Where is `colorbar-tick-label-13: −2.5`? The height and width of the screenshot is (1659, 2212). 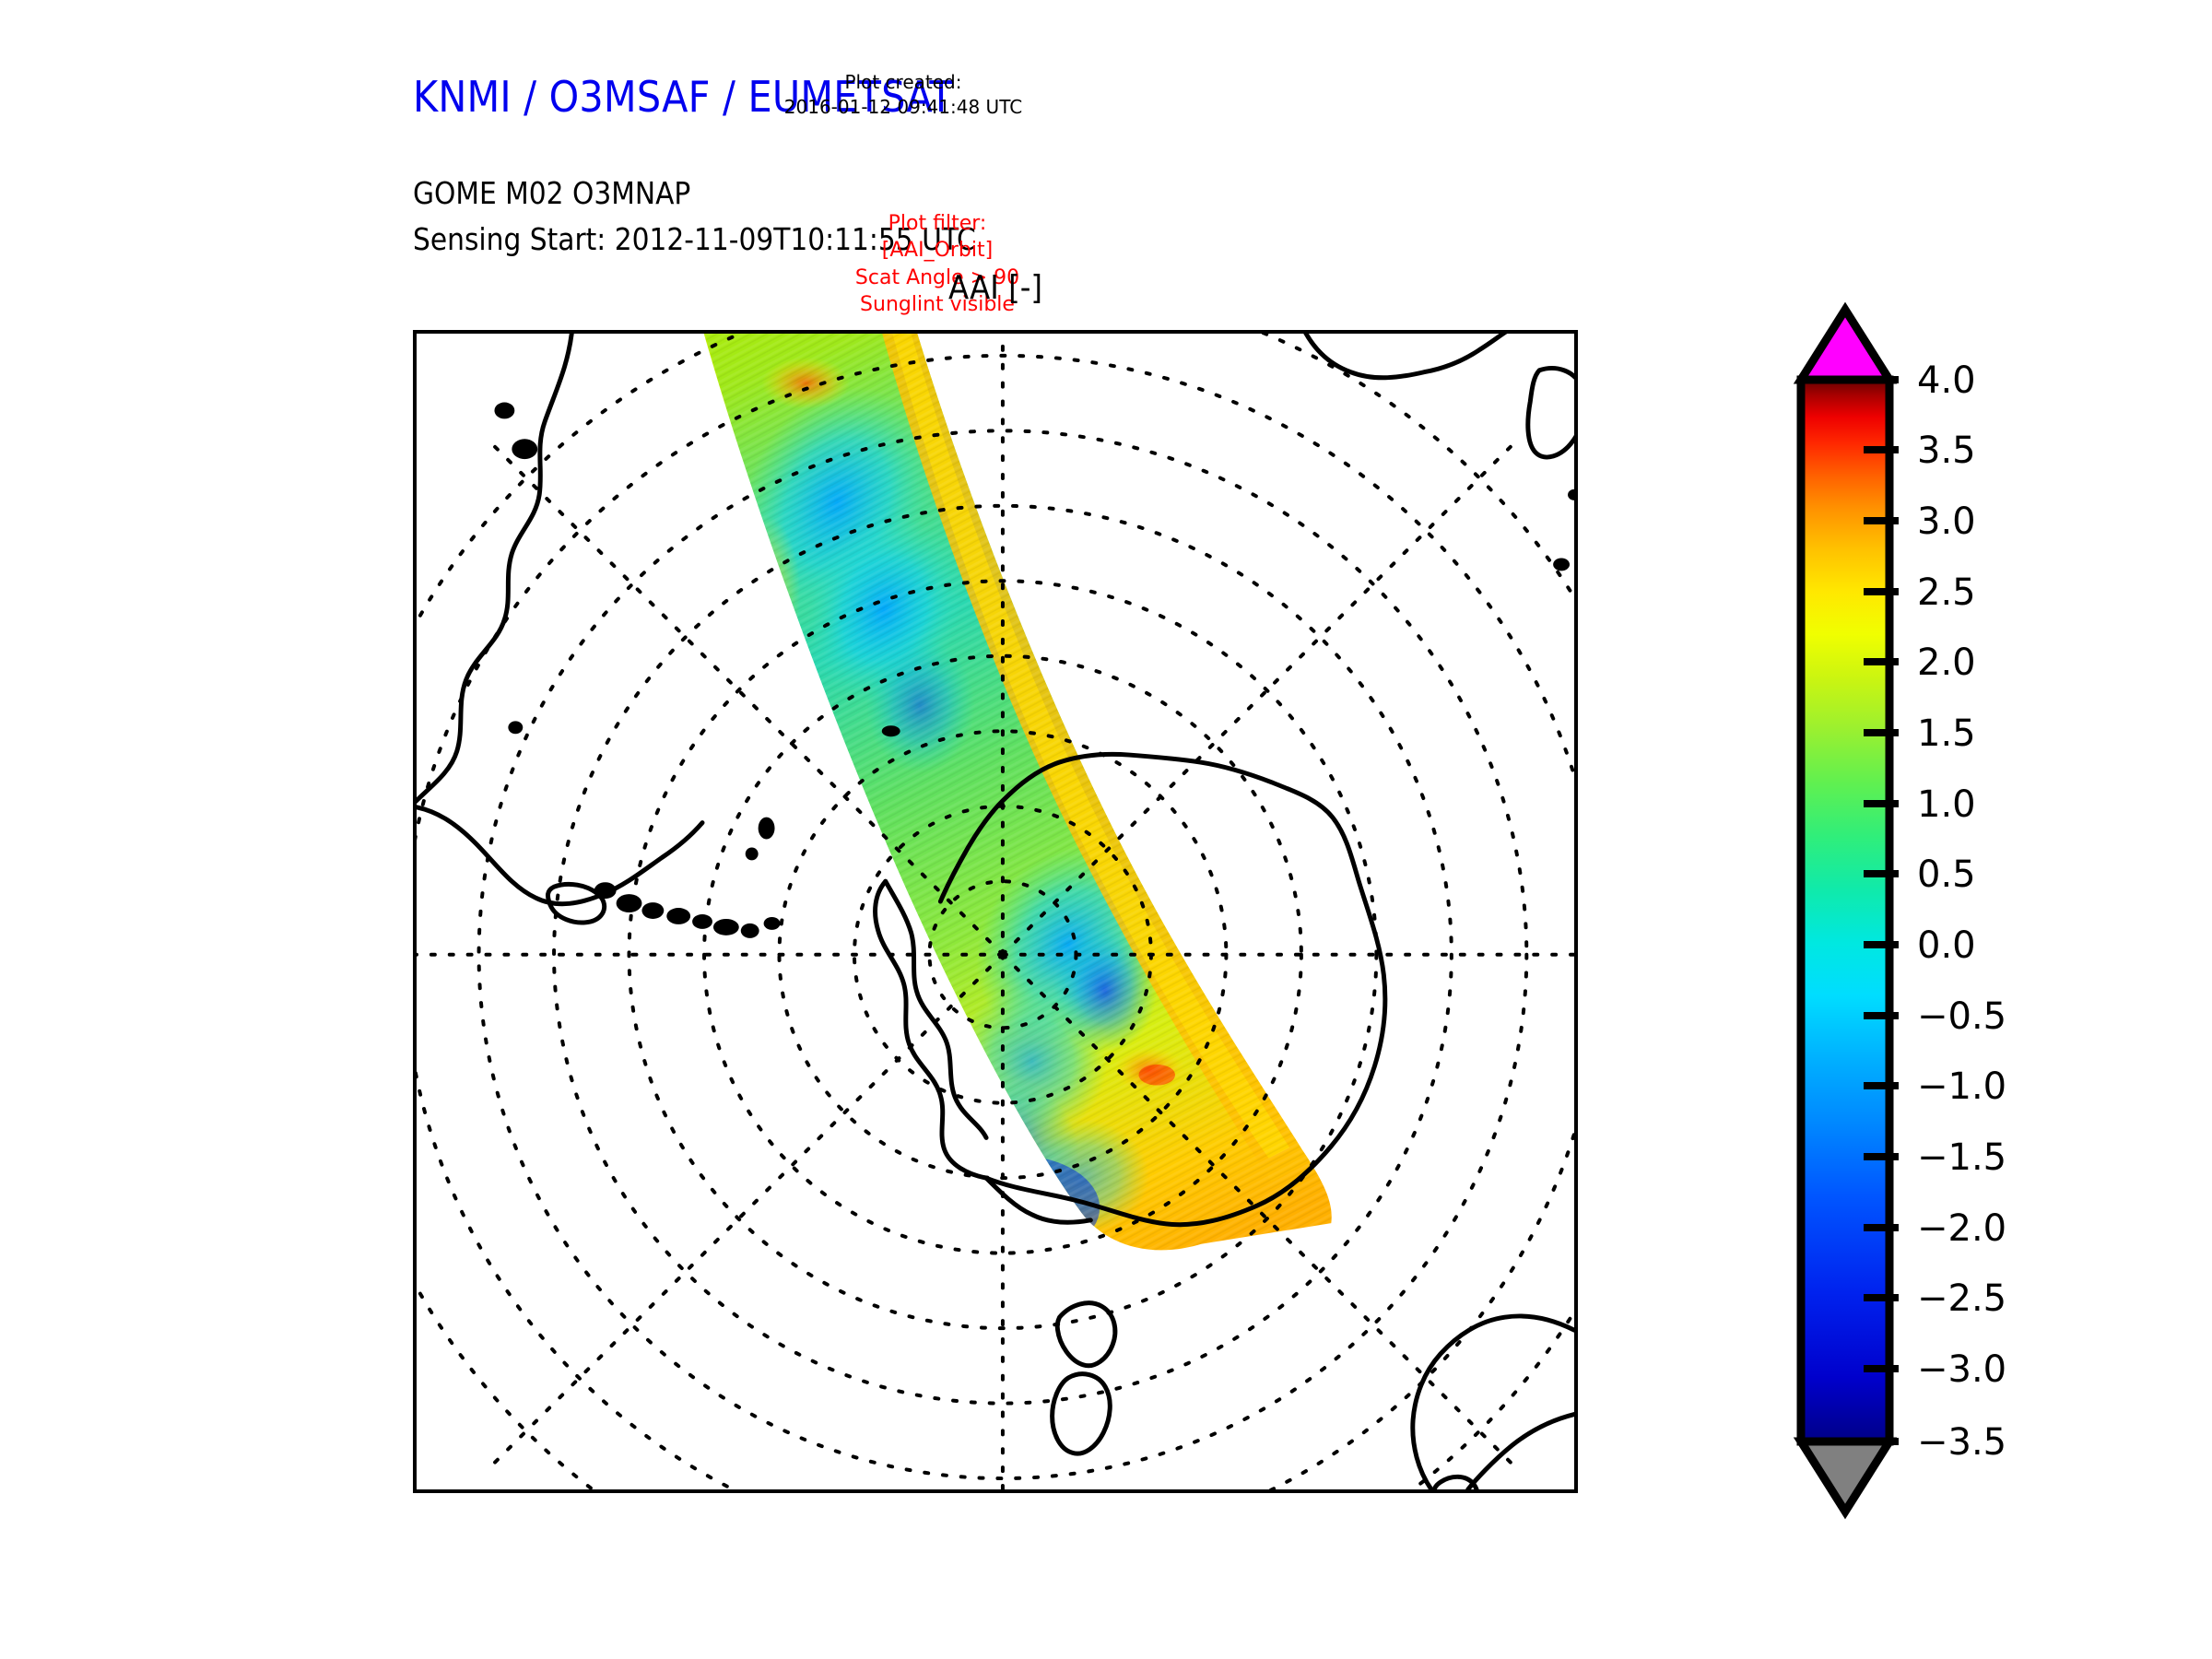
colorbar-tick-label-13: −2.5 is located at coordinates (1961, 1298).